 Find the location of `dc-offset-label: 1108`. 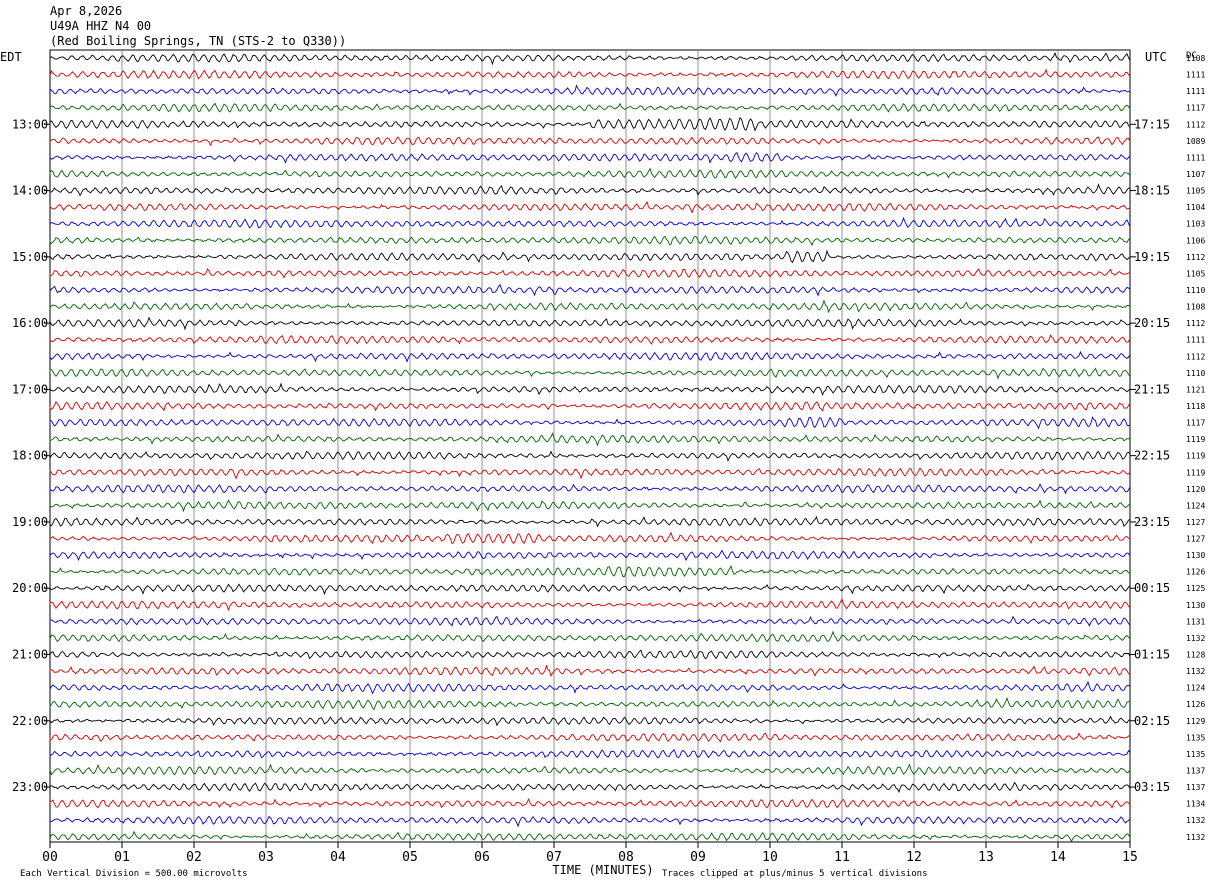

dc-offset-label: 1108 is located at coordinates (1195, 58).